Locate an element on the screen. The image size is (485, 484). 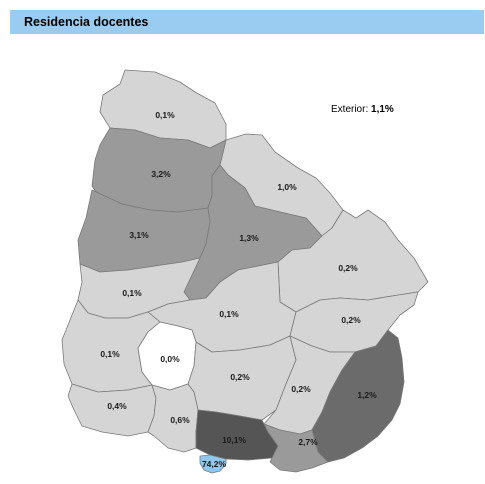
region-rocha is located at coordinates (358, 396).